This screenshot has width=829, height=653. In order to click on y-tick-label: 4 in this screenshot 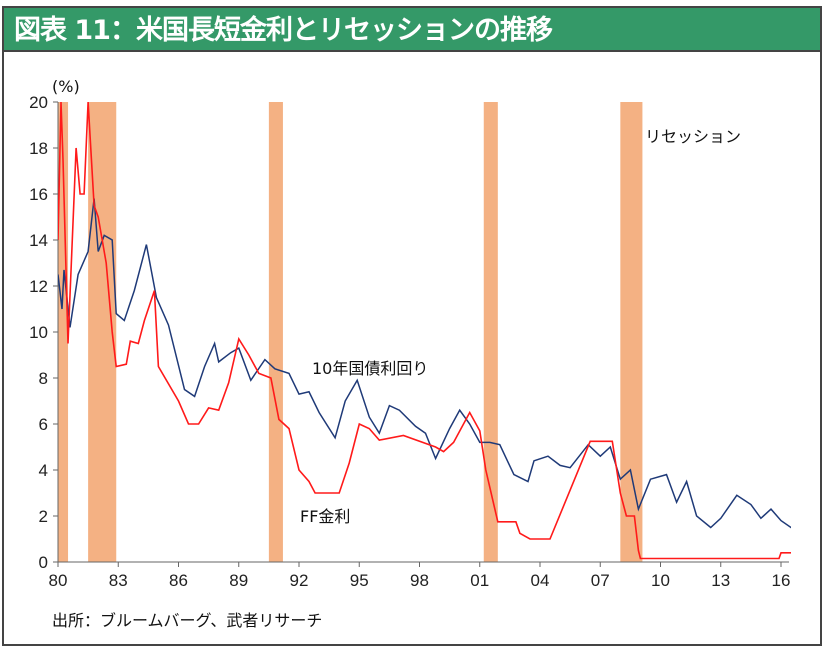, I will do `click(43, 470)`.